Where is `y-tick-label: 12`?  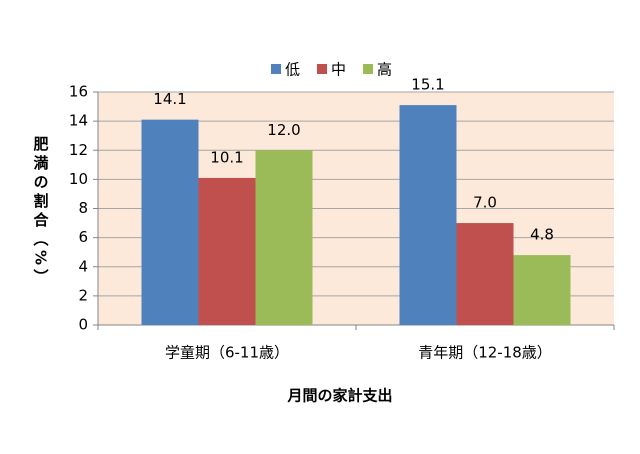
y-tick-label: 12 is located at coordinates (78, 150).